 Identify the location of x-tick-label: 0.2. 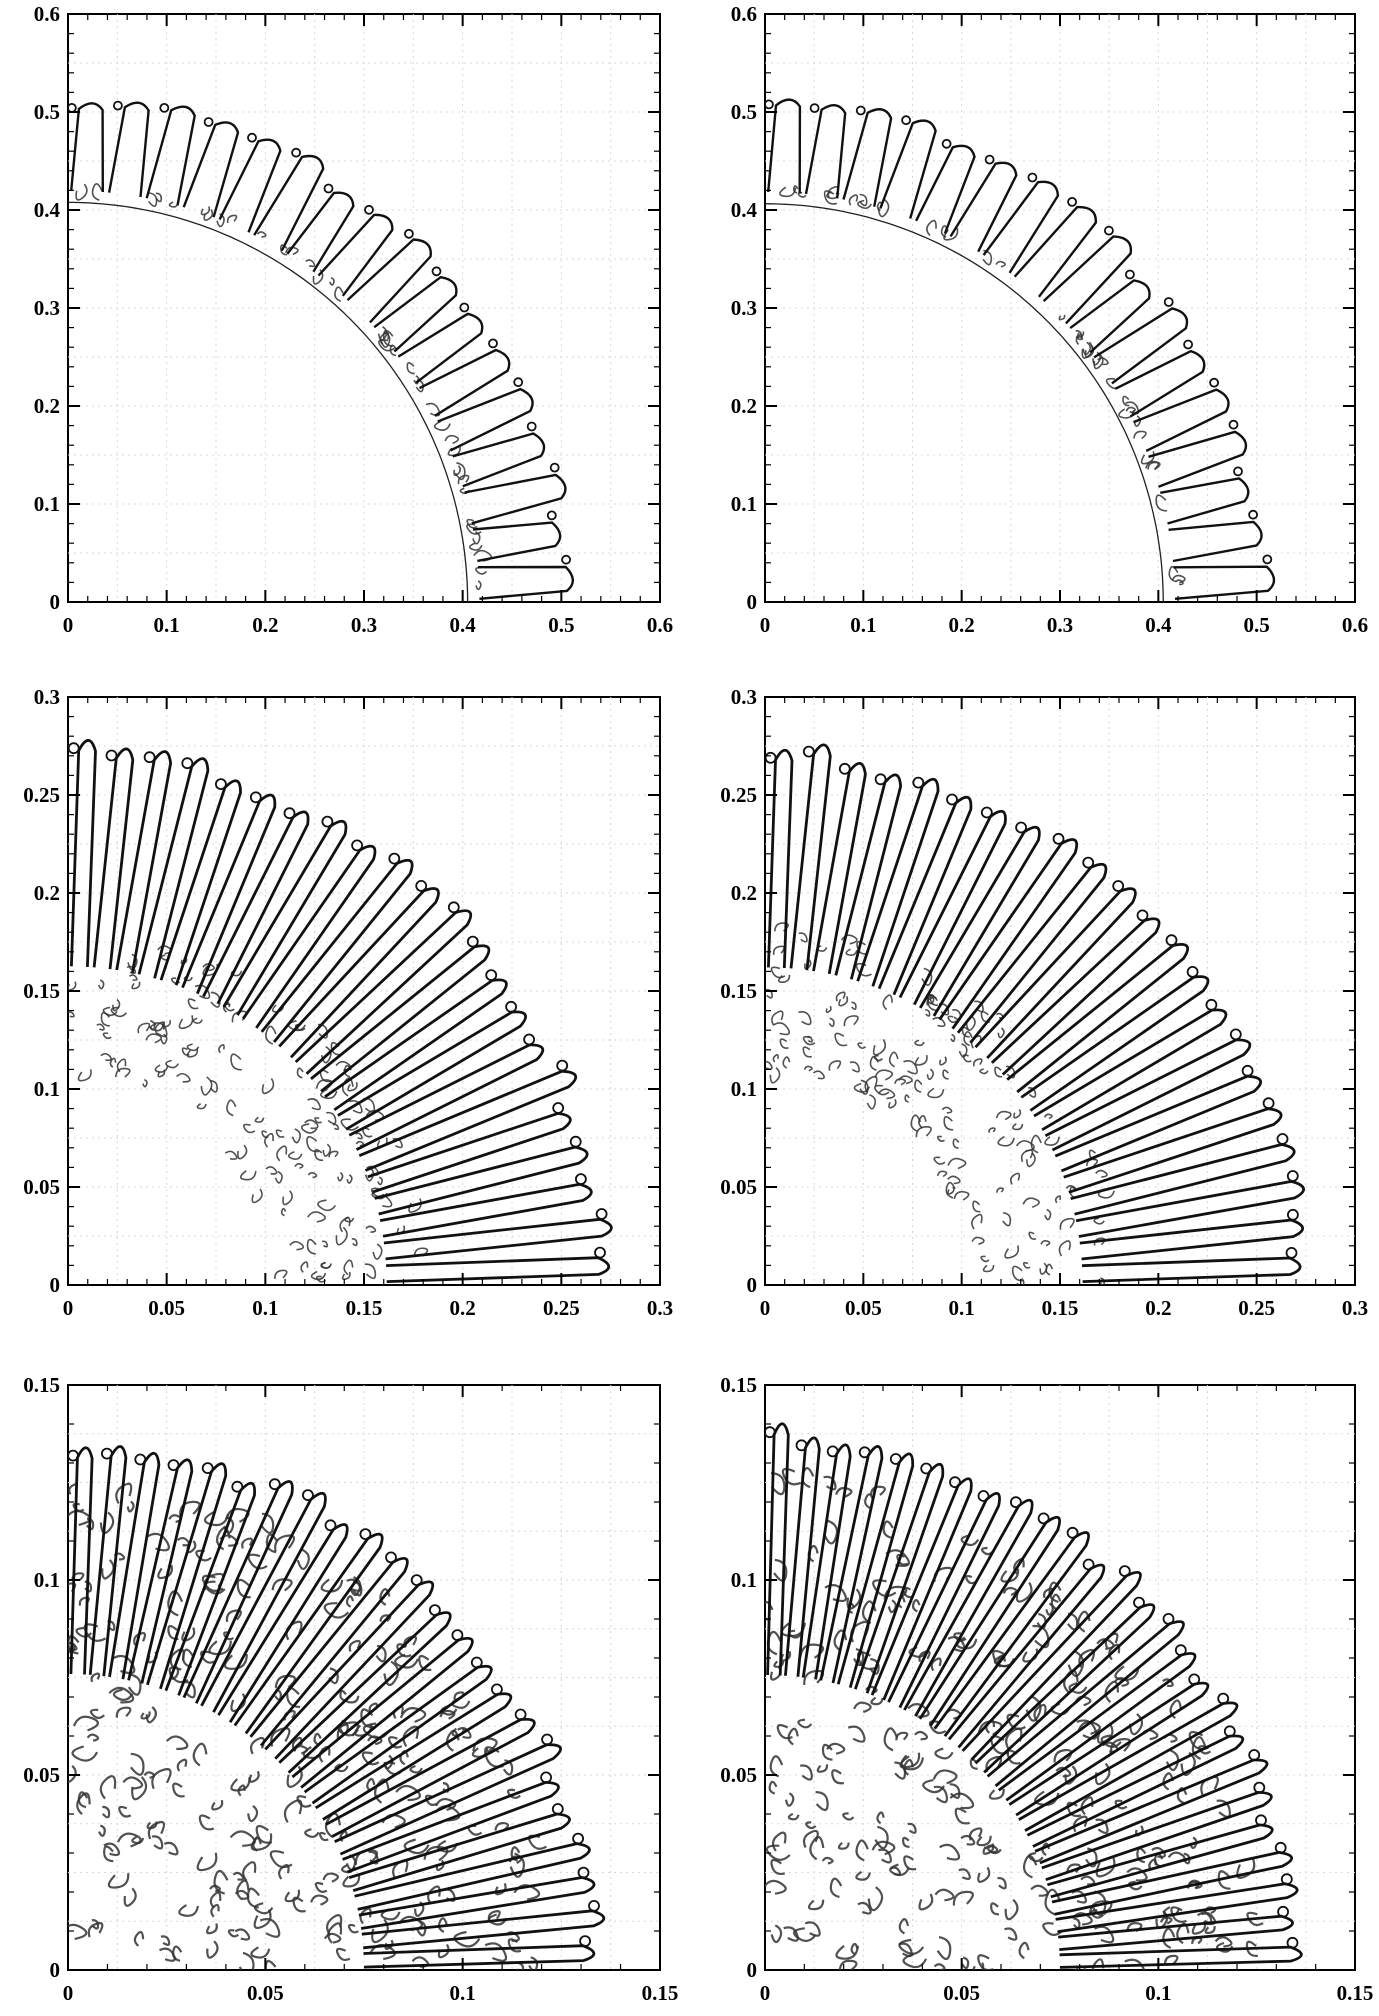
(962, 625).